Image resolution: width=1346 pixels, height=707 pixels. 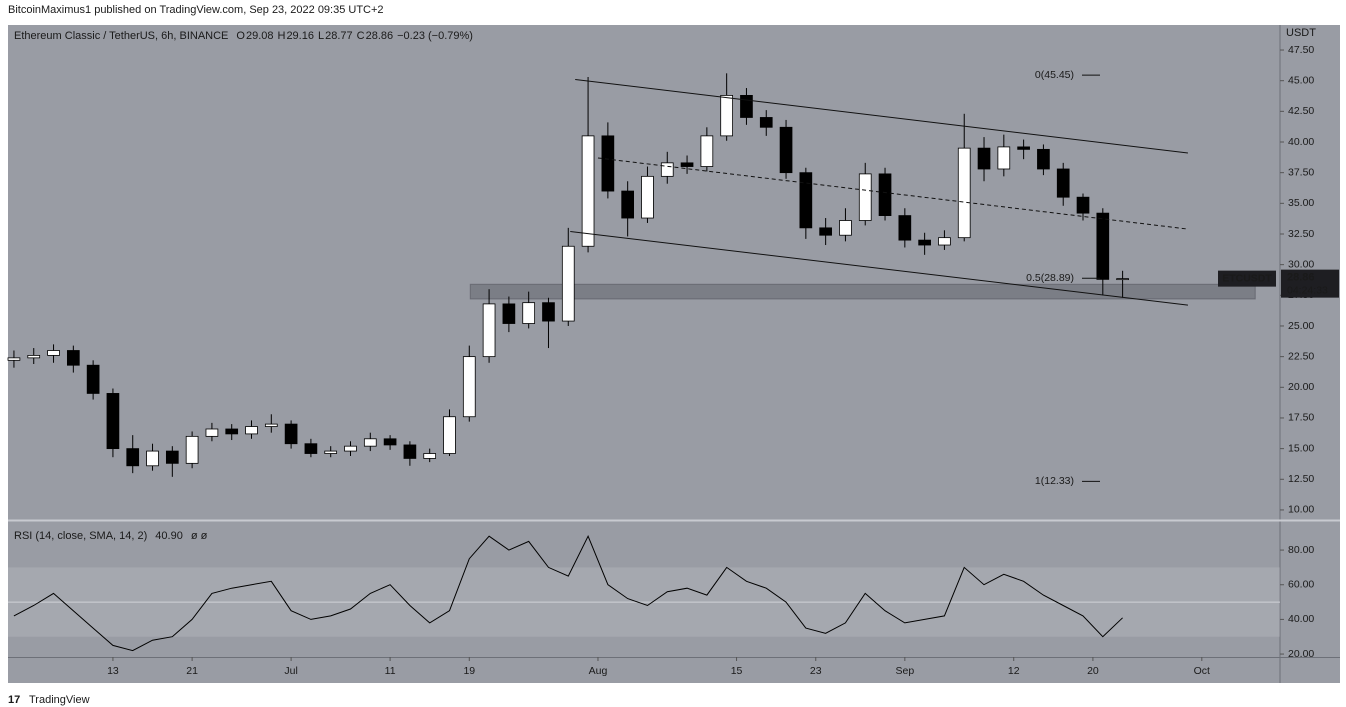 I want to click on y-tick-label: 12.50, so click(x=1301, y=479).